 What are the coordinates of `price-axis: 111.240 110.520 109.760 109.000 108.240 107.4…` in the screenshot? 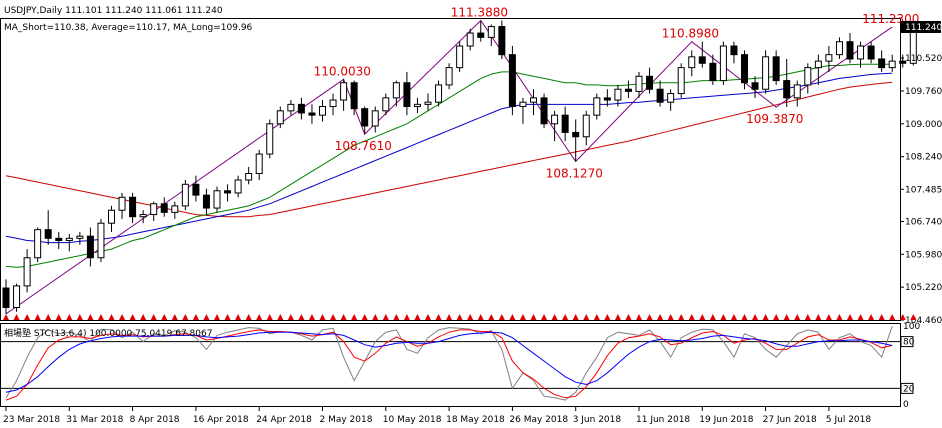 It's located at (921, 174).